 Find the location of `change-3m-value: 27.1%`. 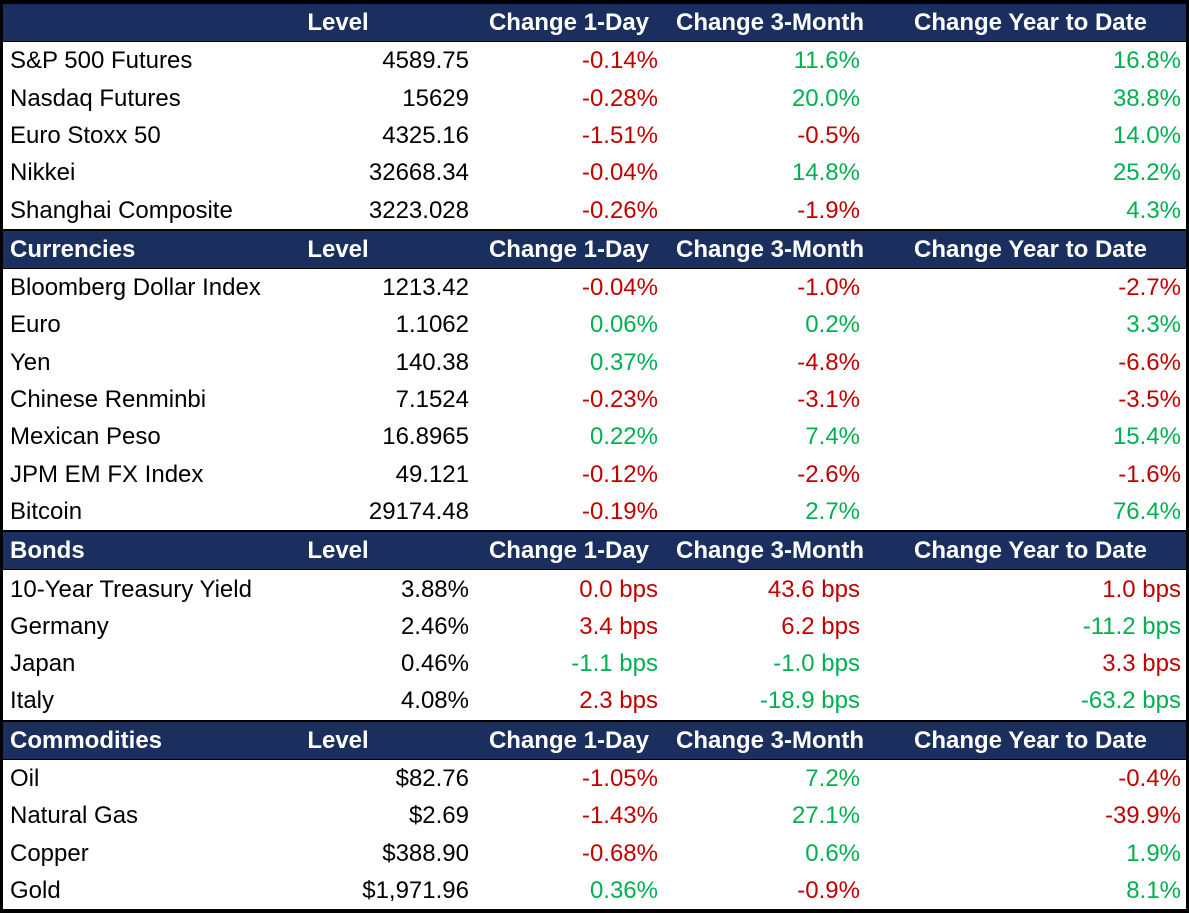

change-3m-value: 27.1% is located at coordinates (825, 816).